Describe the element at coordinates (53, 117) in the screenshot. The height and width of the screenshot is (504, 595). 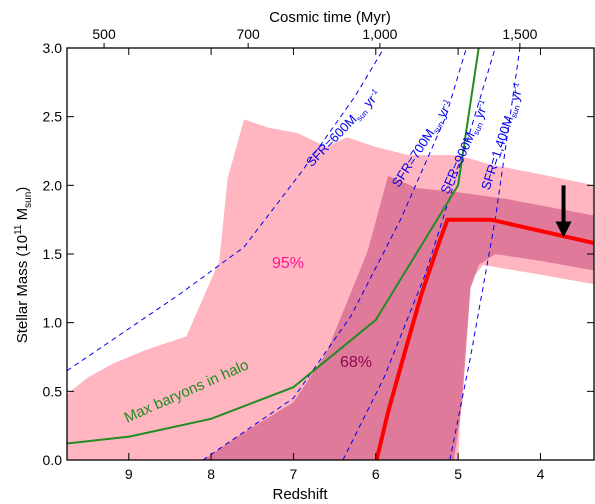
I see `y-tick-label: 2.5` at that location.